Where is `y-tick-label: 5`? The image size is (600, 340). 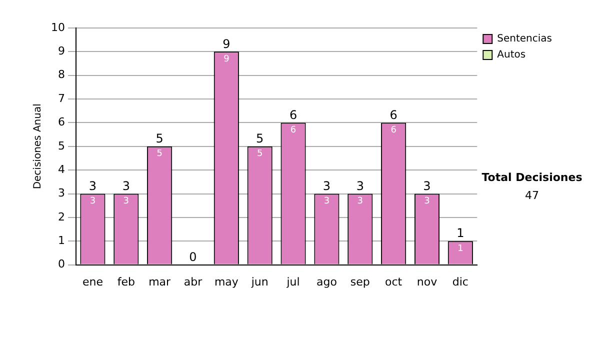 y-tick-label: 5 is located at coordinates (61, 145).